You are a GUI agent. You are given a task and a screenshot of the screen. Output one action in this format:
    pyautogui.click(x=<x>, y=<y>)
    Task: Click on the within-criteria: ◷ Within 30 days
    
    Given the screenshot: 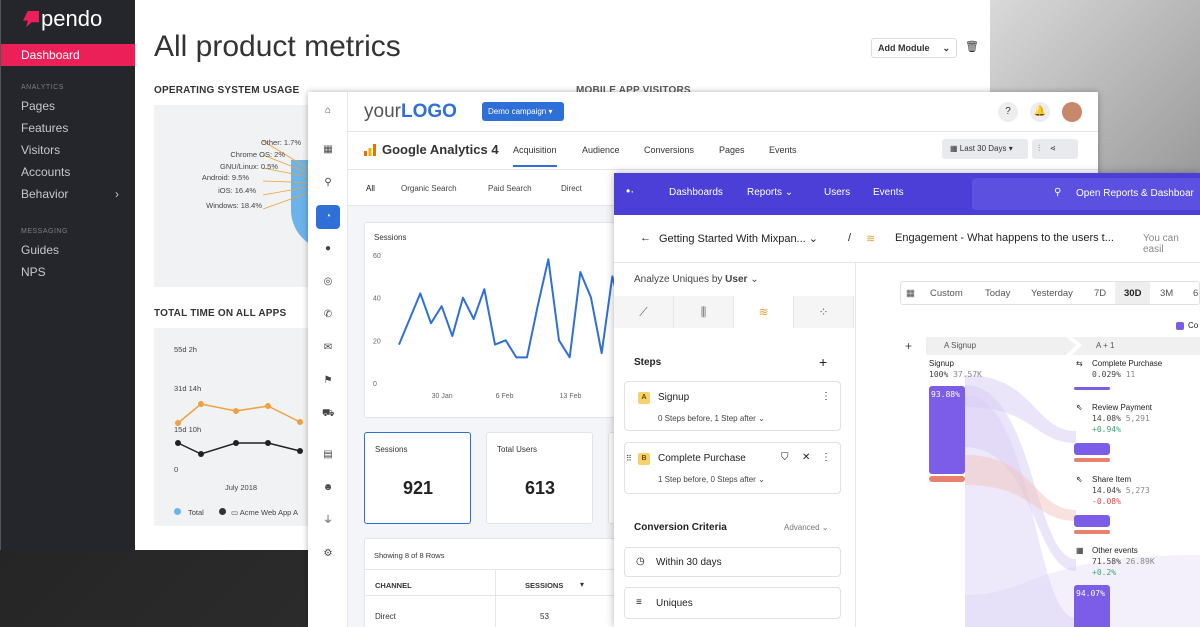 What is the action you would take?
    pyautogui.click(x=732, y=562)
    